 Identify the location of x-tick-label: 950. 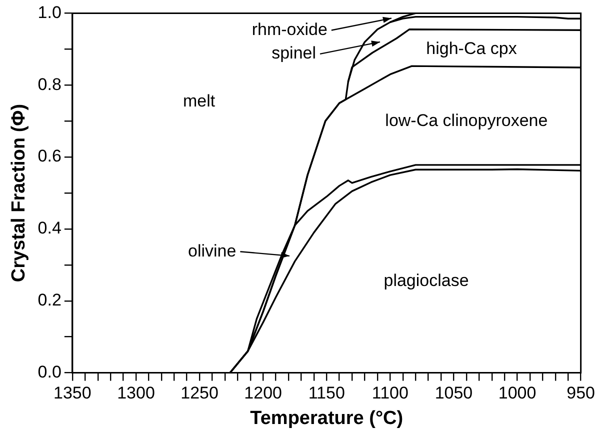
(581, 393).